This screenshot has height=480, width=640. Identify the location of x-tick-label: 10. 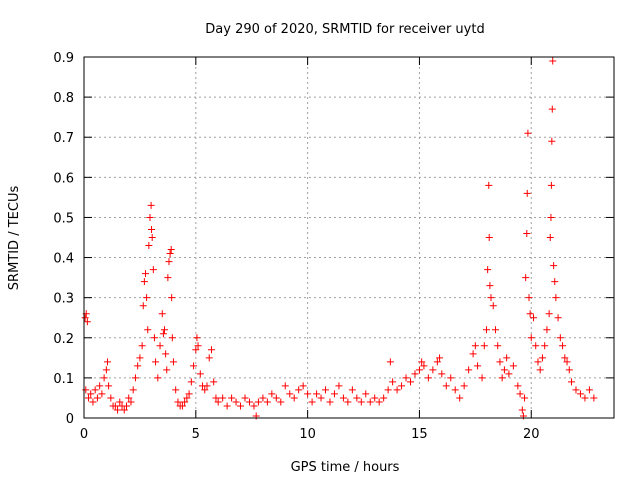
(307, 434).